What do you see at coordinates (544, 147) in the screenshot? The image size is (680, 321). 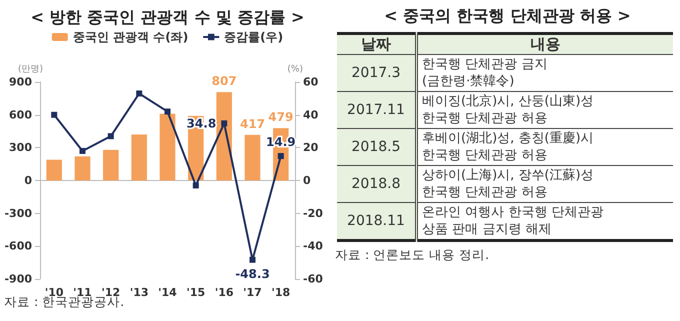 I see `text: 후베이(湖北)성, 충칭(重慶)시 한국행 단체관광 허용` at bounding box center [544, 147].